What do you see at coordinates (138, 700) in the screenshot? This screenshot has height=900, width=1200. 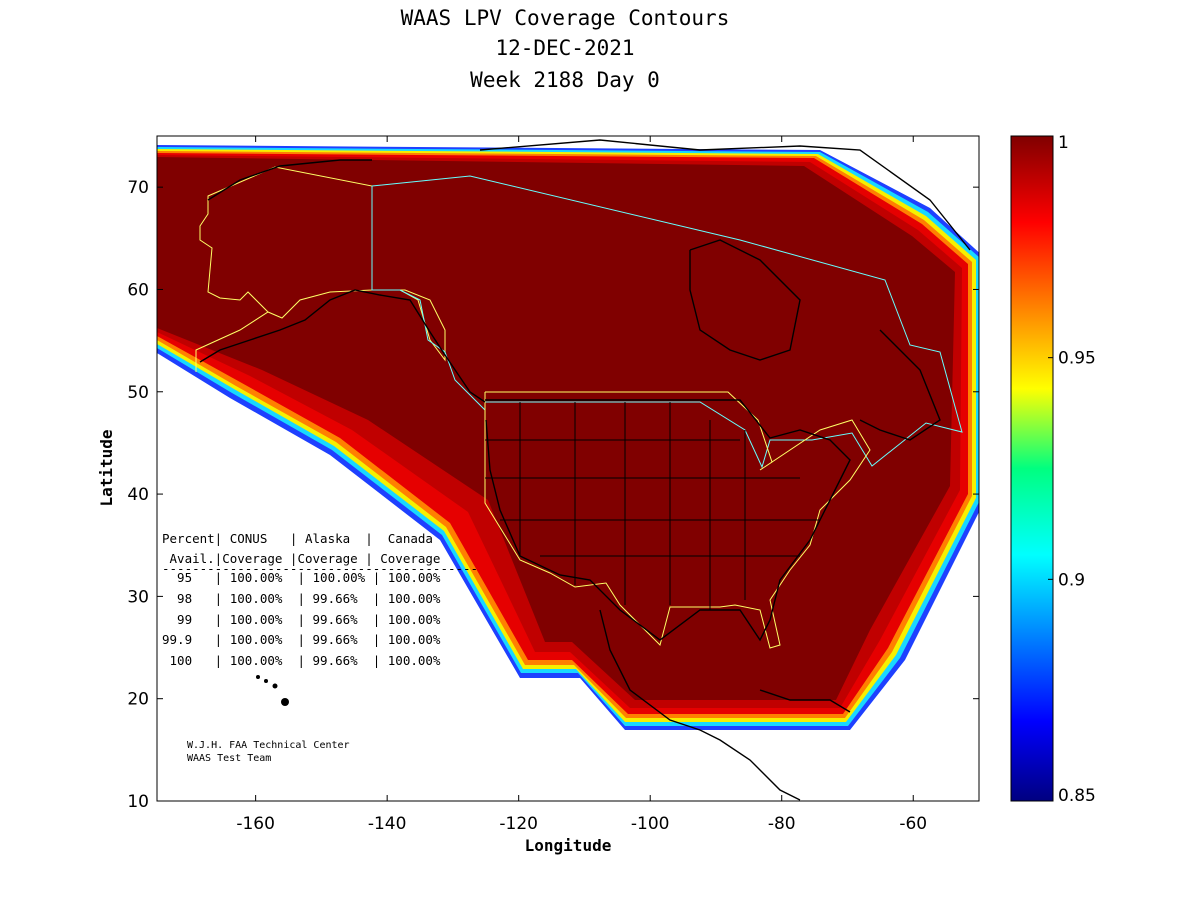 I see `y-tick-label: 20` at bounding box center [138, 700].